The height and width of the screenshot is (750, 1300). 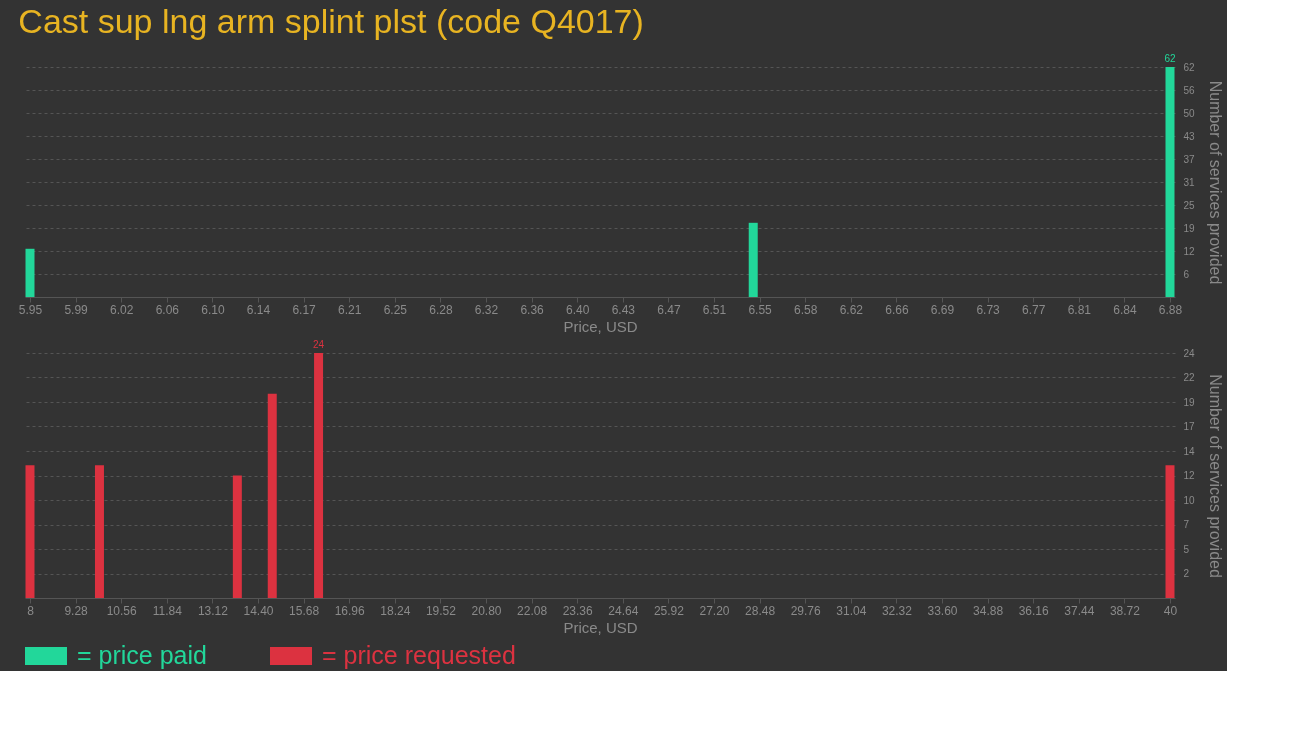 I want to click on y-tick-label: 25, so click(x=1189, y=205).